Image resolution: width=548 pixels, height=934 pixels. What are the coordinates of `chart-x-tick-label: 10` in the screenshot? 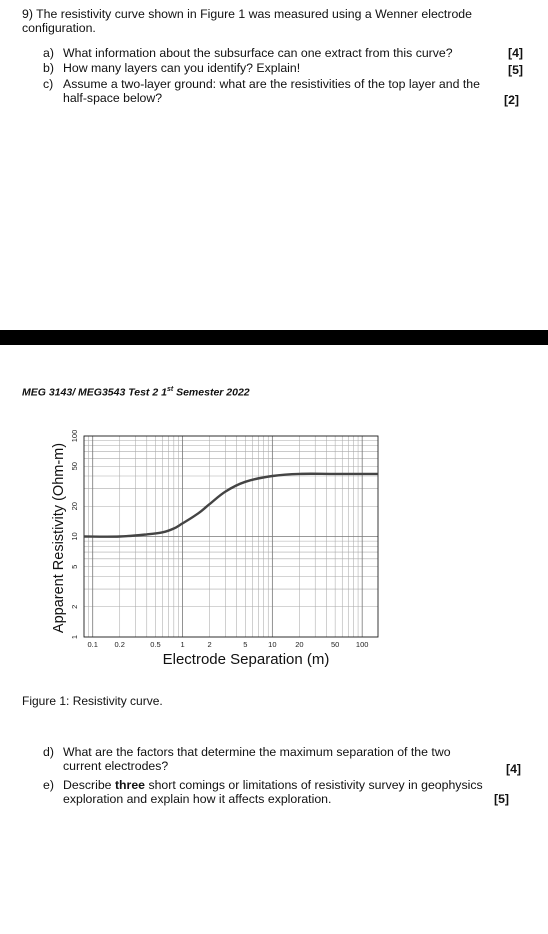 It's located at (272, 644).